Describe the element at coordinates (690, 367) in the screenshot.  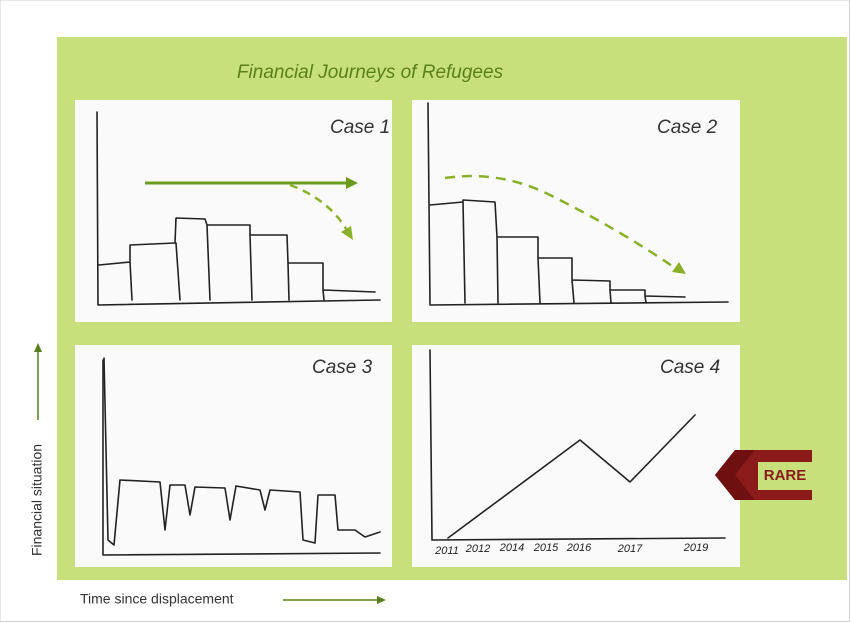
I see `case-label: Case 4` at that location.